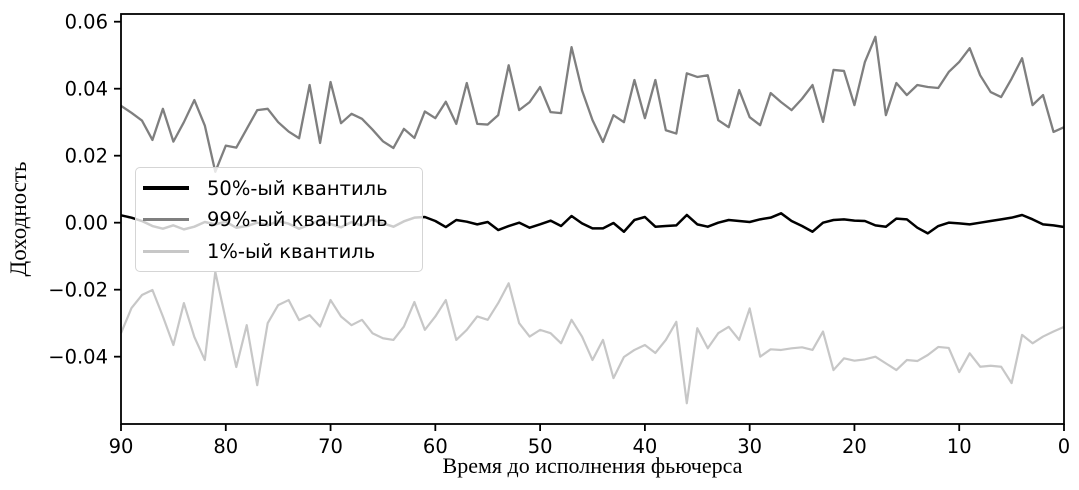  I want to click on y-tick-label: −0.04, so click(78, 357).